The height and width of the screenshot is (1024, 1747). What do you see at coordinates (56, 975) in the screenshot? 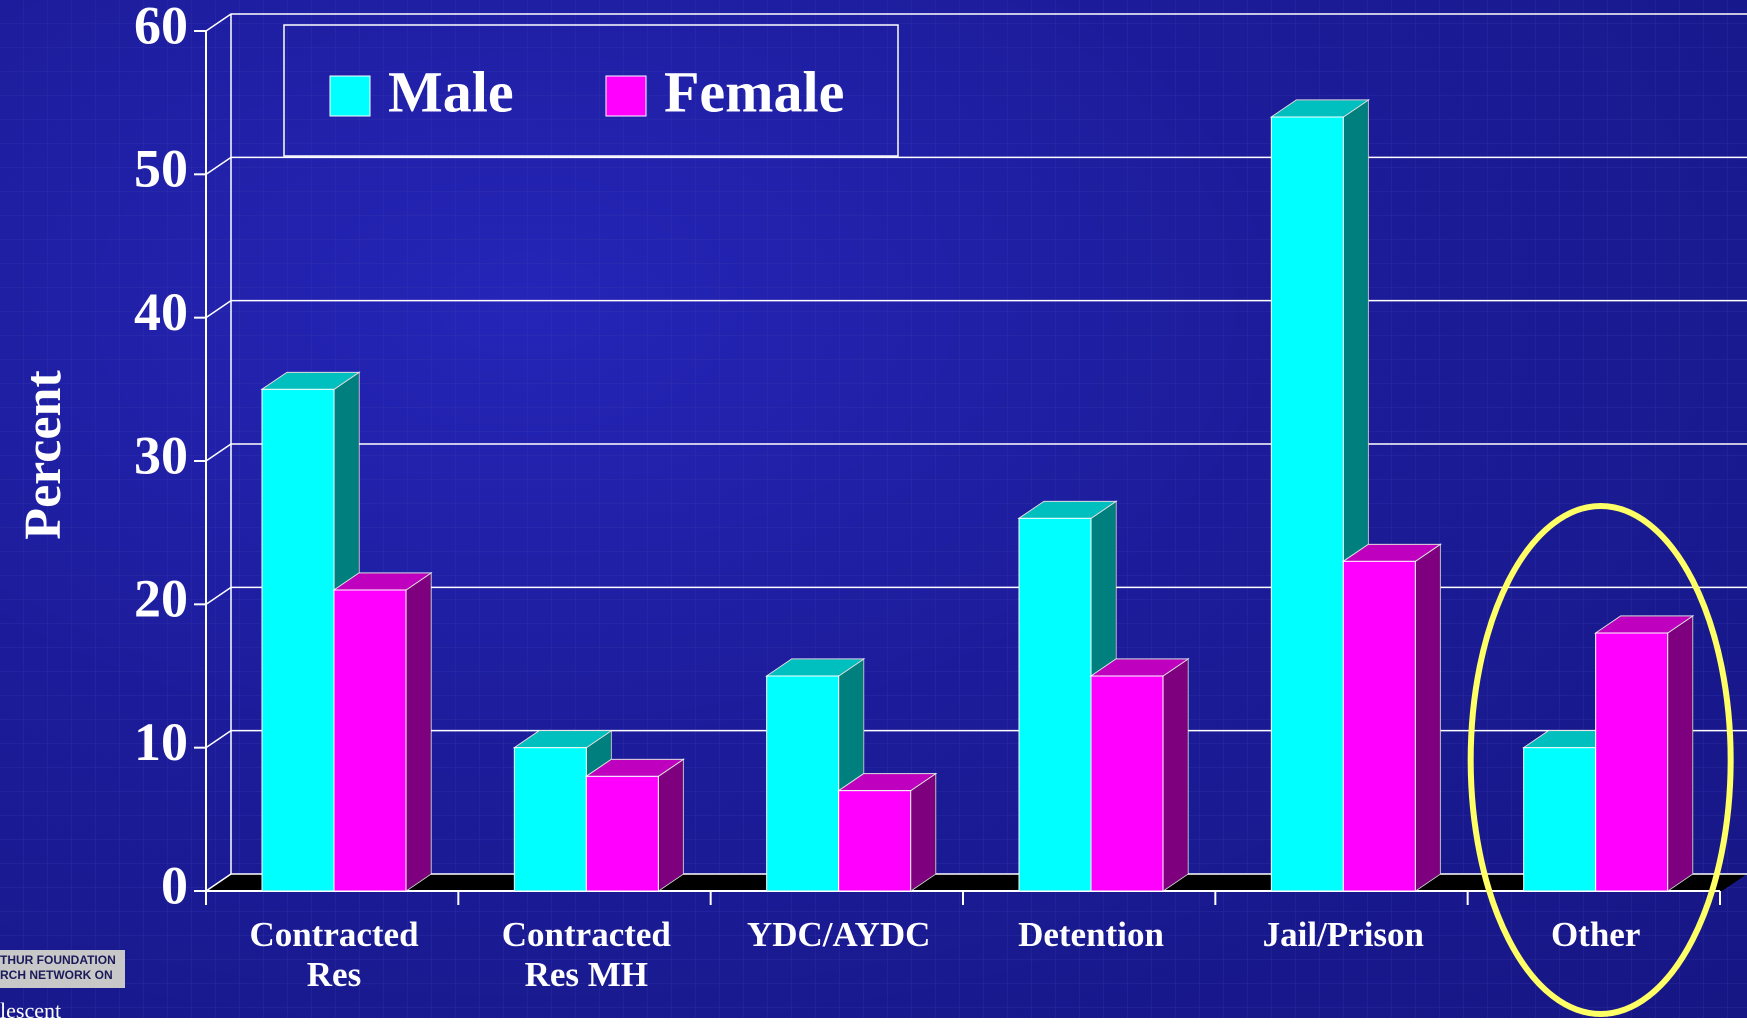
I see `logo-text: RCH NETWORK ON` at bounding box center [56, 975].